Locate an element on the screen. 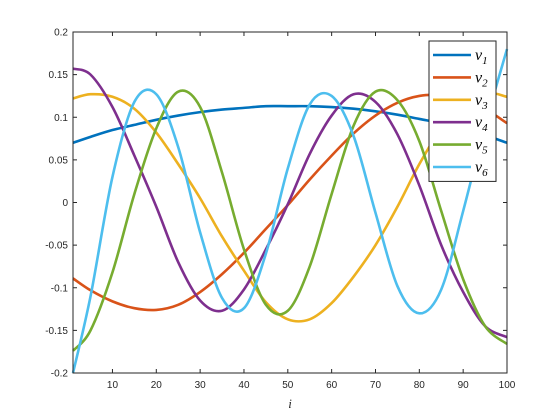 The image size is (560, 420). x-tick-label: 50 is located at coordinates (288, 385).